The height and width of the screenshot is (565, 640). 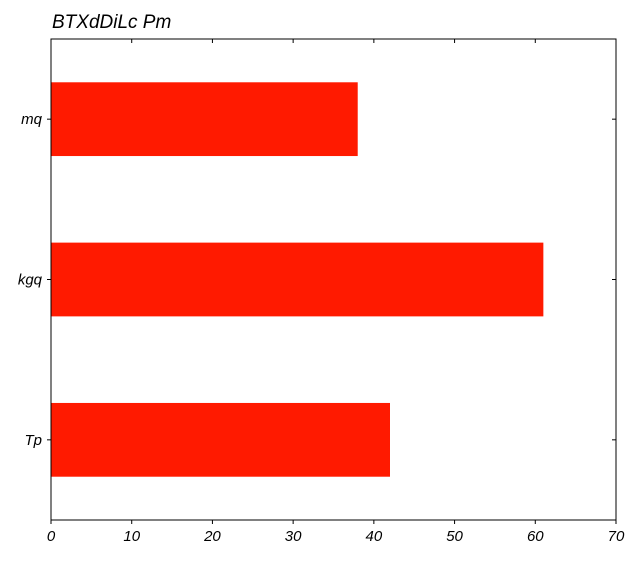 I want to click on x-tick-label: 40, so click(x=374, y=536).